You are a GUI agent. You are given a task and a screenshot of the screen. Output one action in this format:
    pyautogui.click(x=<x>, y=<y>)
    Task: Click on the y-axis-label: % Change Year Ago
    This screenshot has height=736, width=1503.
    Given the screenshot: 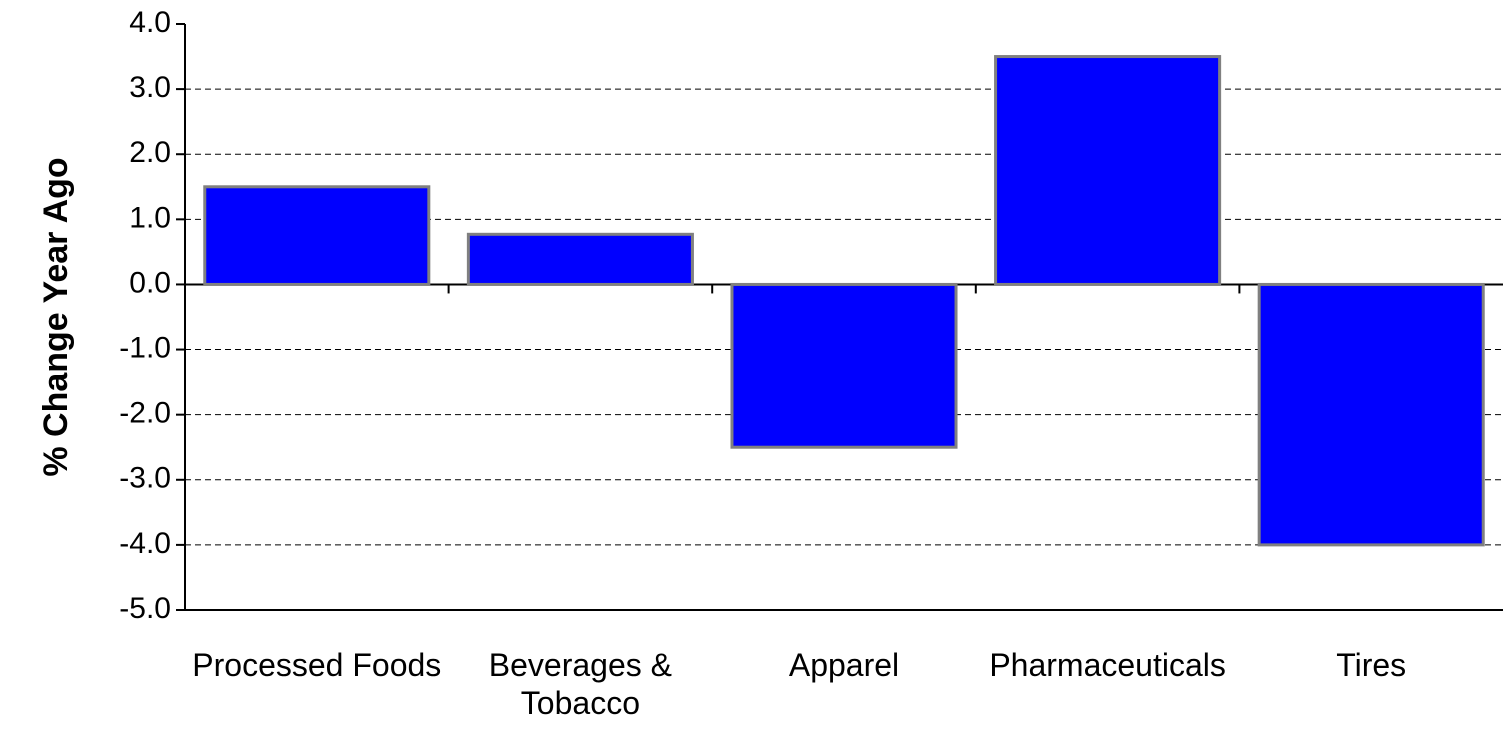 What is the action you would take?
    pyautogui.click(x=56, y=316)
    